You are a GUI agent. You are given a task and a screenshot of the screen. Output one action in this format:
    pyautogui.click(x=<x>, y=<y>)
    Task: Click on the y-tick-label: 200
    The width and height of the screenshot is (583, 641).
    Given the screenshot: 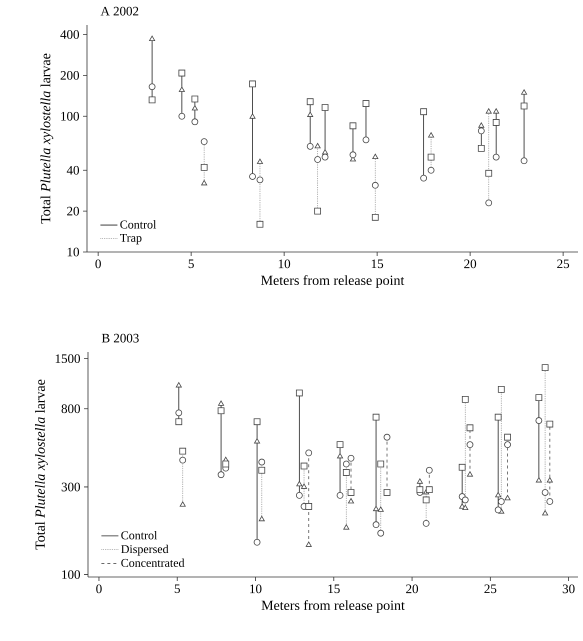 What is the action you would take?
    pyautogui.click(x=70, y=75)
    